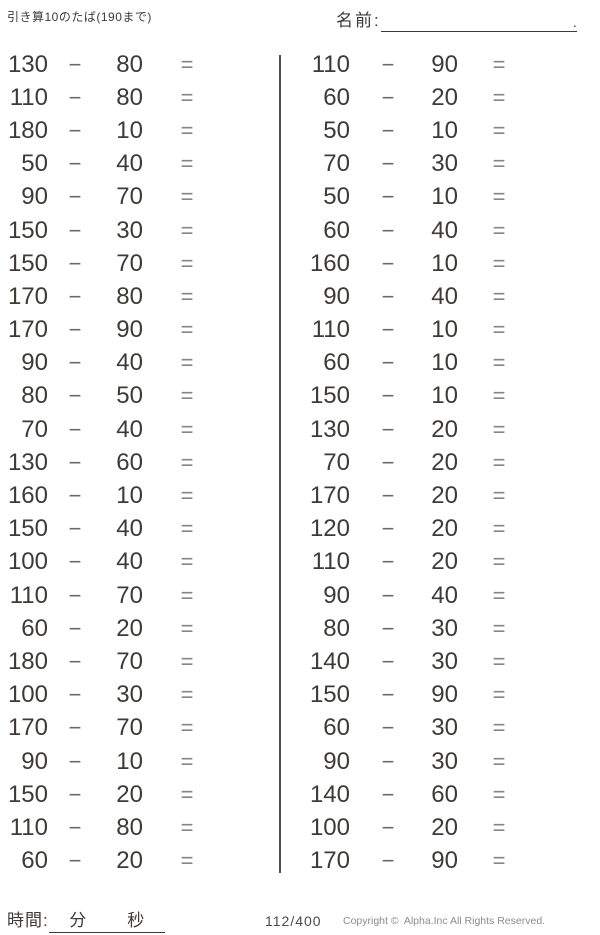 Image resolution: width=600 pixels, height=935 pixels. I want to click on problem-row: 60 − 20 =, so click(423, 97).